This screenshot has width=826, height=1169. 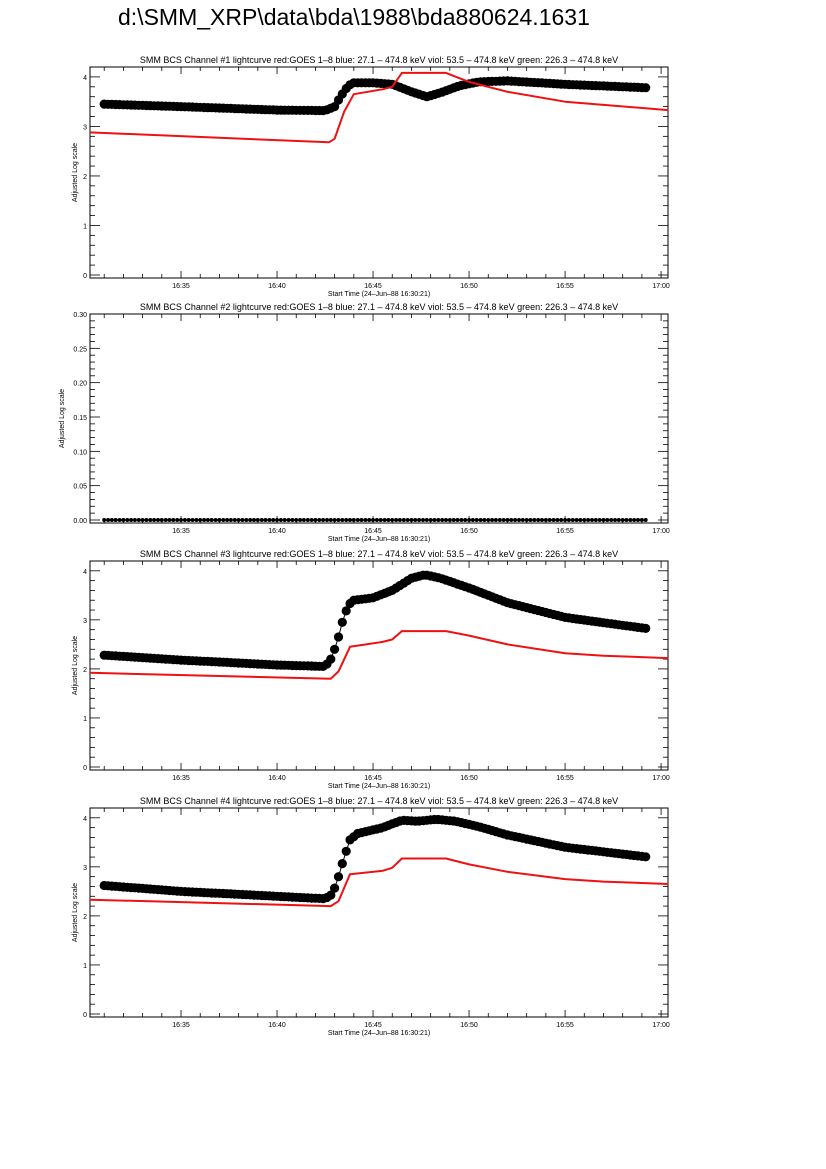 I want to click on plot-frame, so click(x=379, y=665).